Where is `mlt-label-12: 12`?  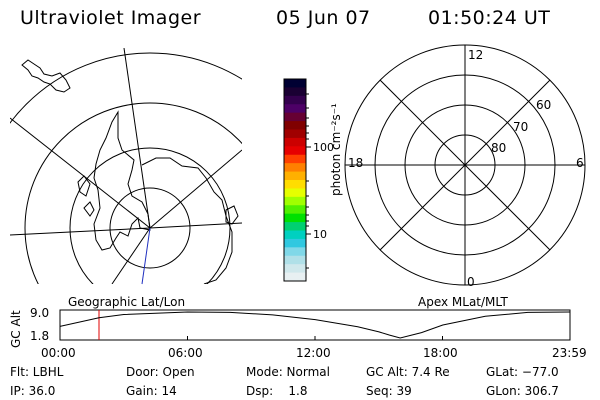 mlt-label-12: 12 is located at coordinates (476, 55).